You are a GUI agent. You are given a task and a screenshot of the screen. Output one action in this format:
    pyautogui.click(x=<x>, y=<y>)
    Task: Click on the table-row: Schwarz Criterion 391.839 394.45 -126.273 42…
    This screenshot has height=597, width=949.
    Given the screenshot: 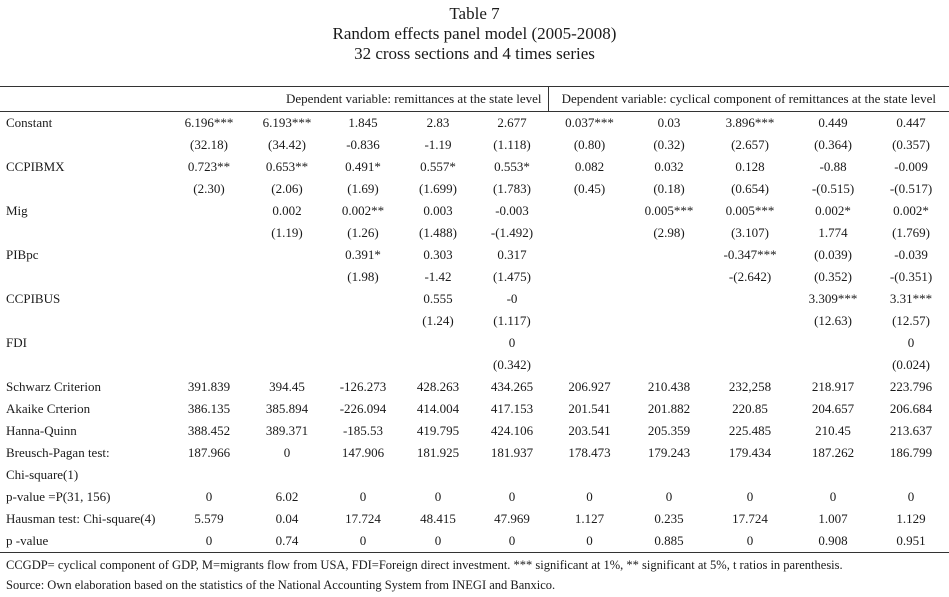 What is the action you would take?
    pyautogui.click(x=474, y=387)
    